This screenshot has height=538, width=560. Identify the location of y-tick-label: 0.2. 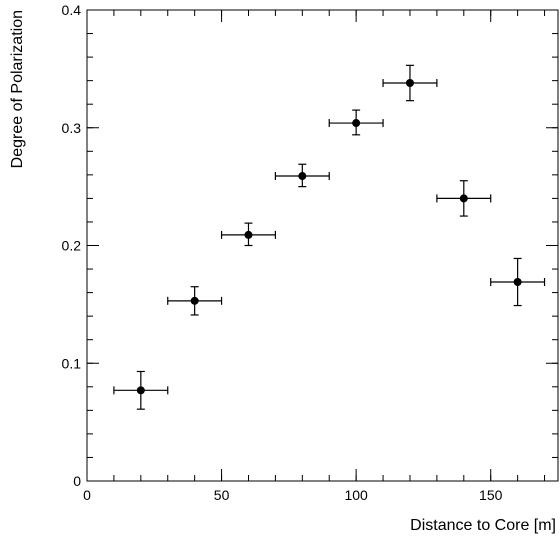
(72, 246).